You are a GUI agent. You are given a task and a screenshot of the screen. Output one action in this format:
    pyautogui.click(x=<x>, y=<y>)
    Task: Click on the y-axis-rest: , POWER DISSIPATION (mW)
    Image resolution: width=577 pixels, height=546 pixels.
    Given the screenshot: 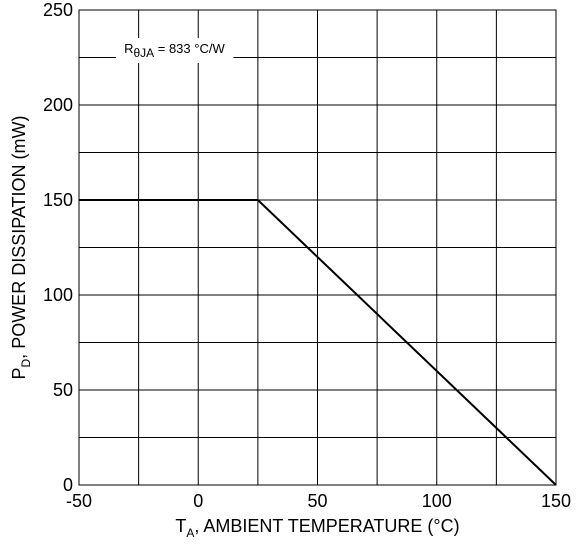 What is the action you would take?
    pyautogui.click(x=19, y=236)
    